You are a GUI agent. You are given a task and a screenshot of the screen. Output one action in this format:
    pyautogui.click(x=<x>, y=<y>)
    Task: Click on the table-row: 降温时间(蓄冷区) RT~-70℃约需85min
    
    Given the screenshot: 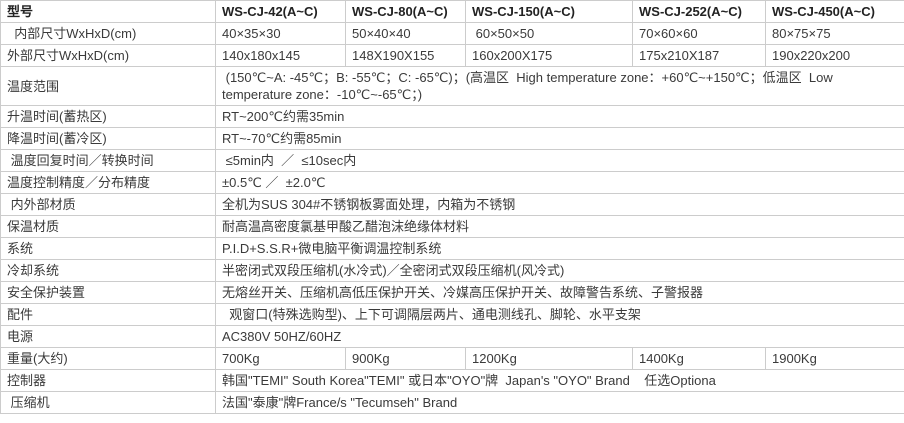 What is the action you would take?
    pyautogui.click(x=452, y=138)
    